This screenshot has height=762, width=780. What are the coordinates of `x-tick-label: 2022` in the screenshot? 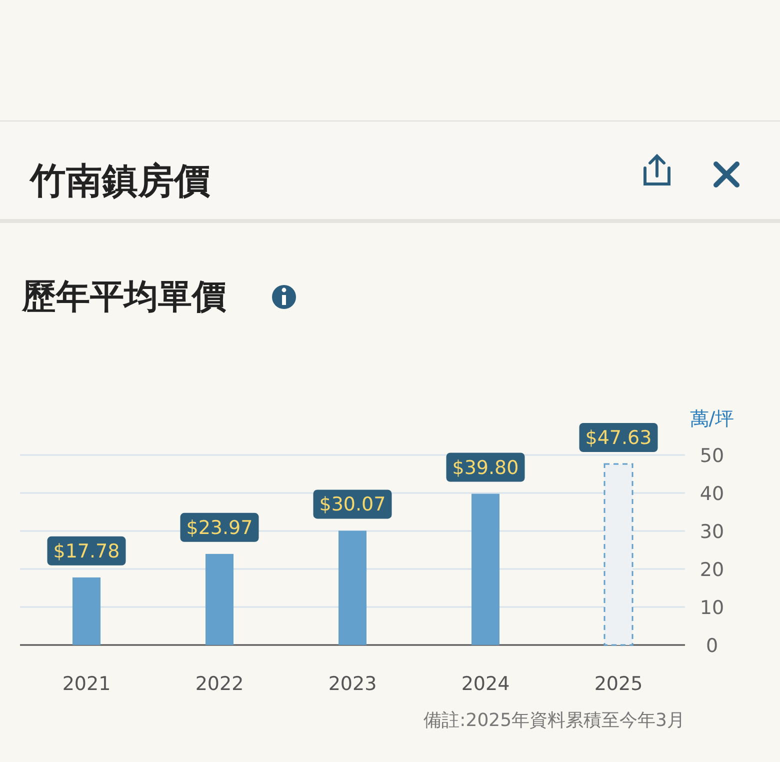 It's located at (219, 684).